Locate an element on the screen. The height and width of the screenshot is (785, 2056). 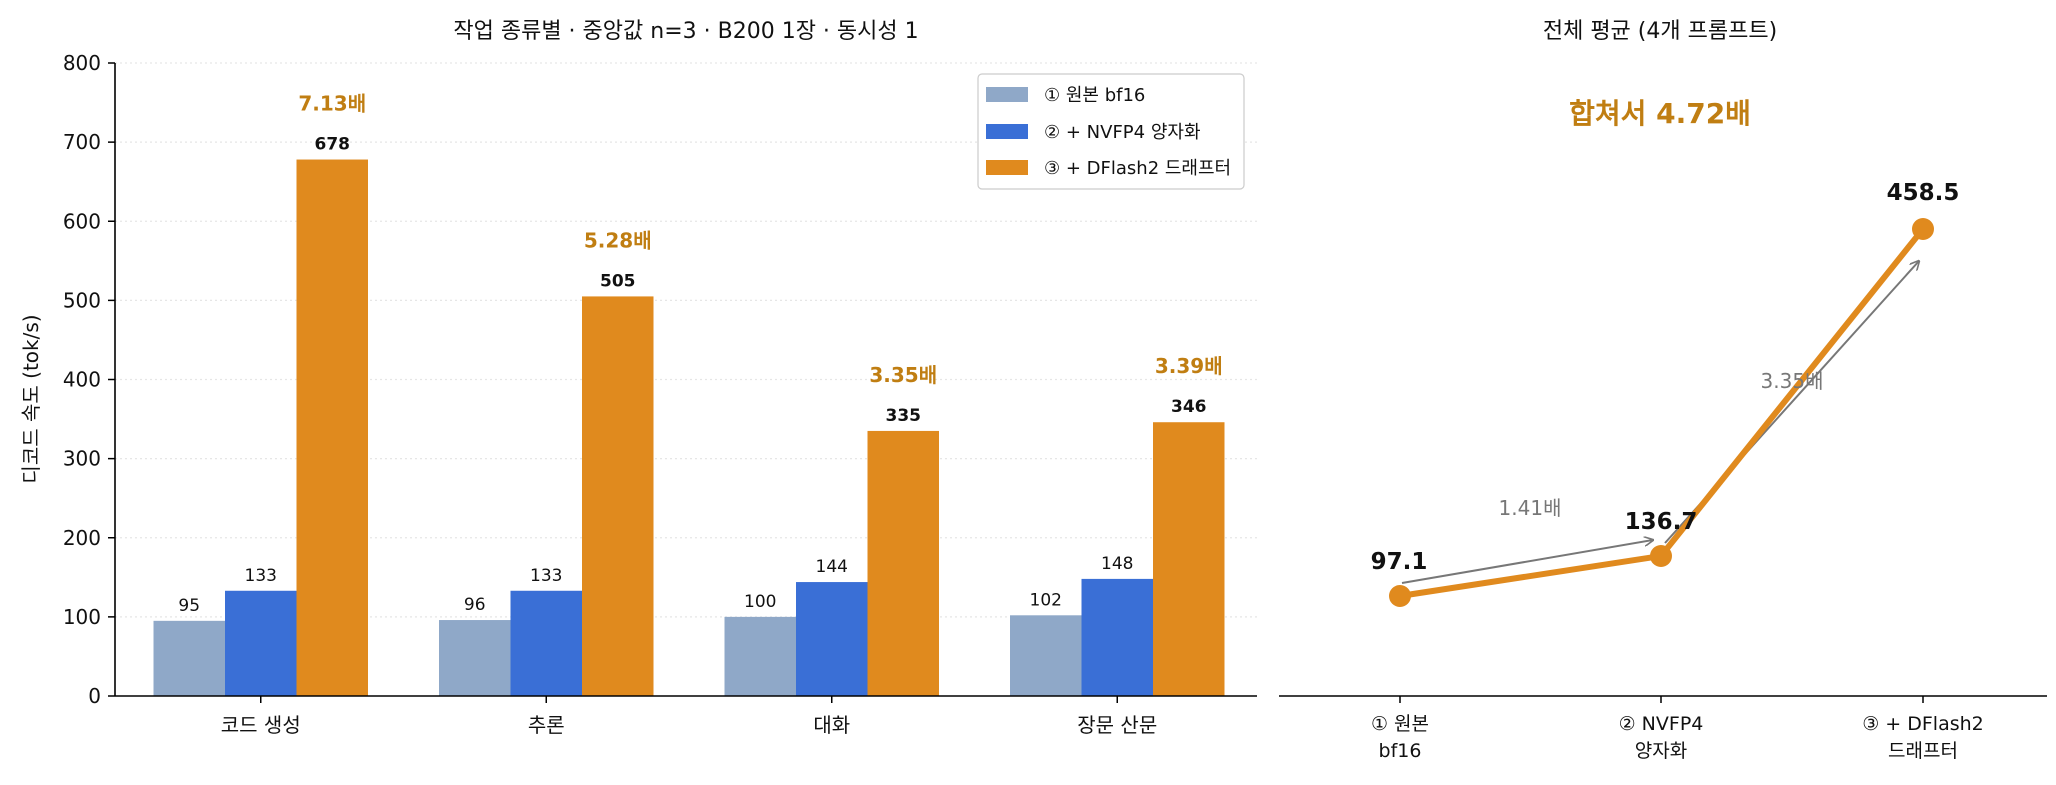
x-tick-label: 코드 생성 is located at coordinates (261, 725).